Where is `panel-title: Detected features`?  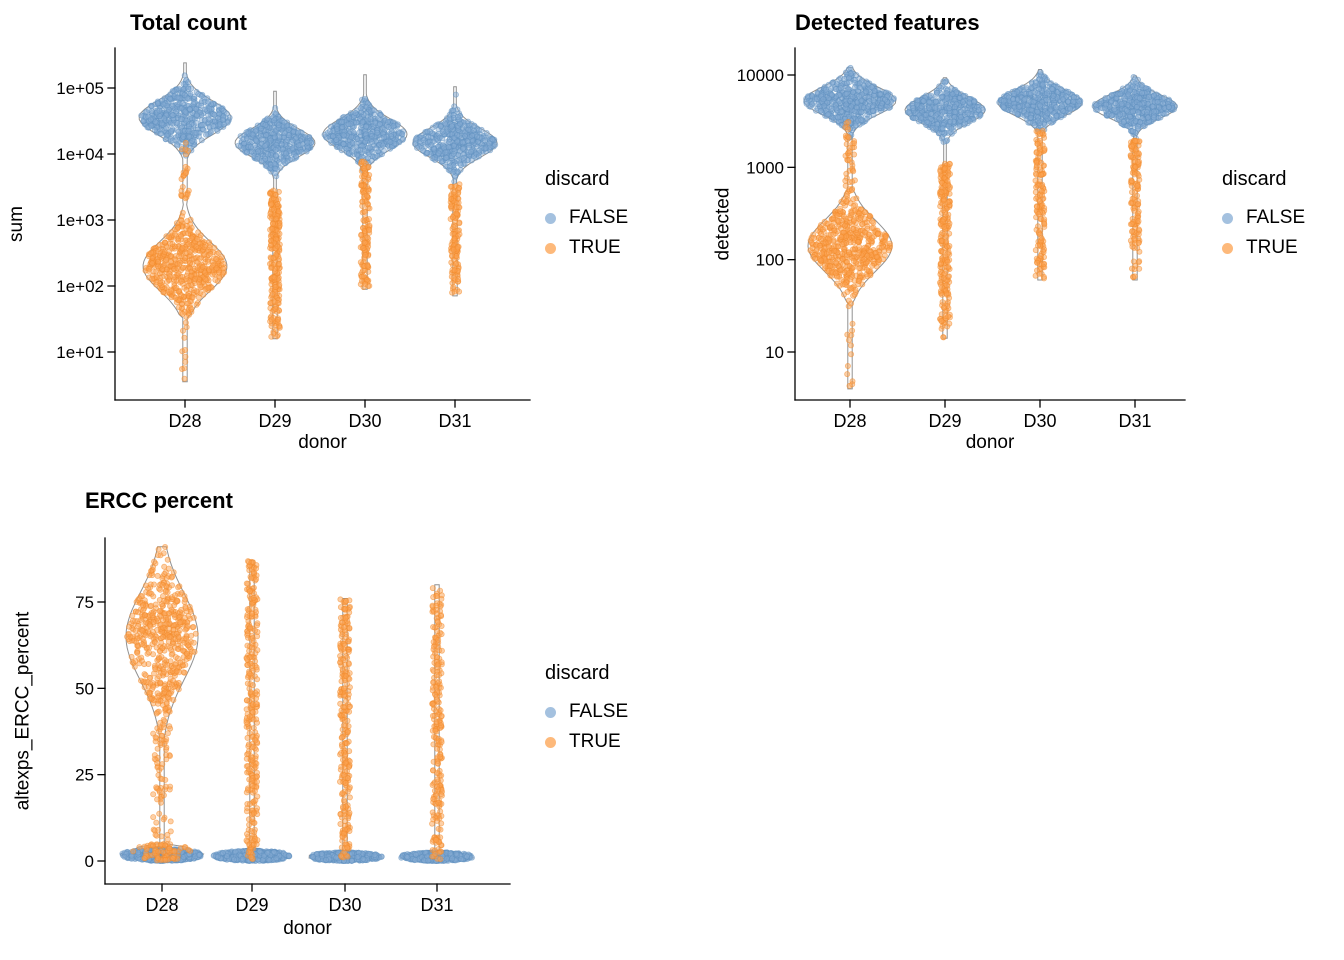
panel-title: Detected features is located at coordinates (887, 22).